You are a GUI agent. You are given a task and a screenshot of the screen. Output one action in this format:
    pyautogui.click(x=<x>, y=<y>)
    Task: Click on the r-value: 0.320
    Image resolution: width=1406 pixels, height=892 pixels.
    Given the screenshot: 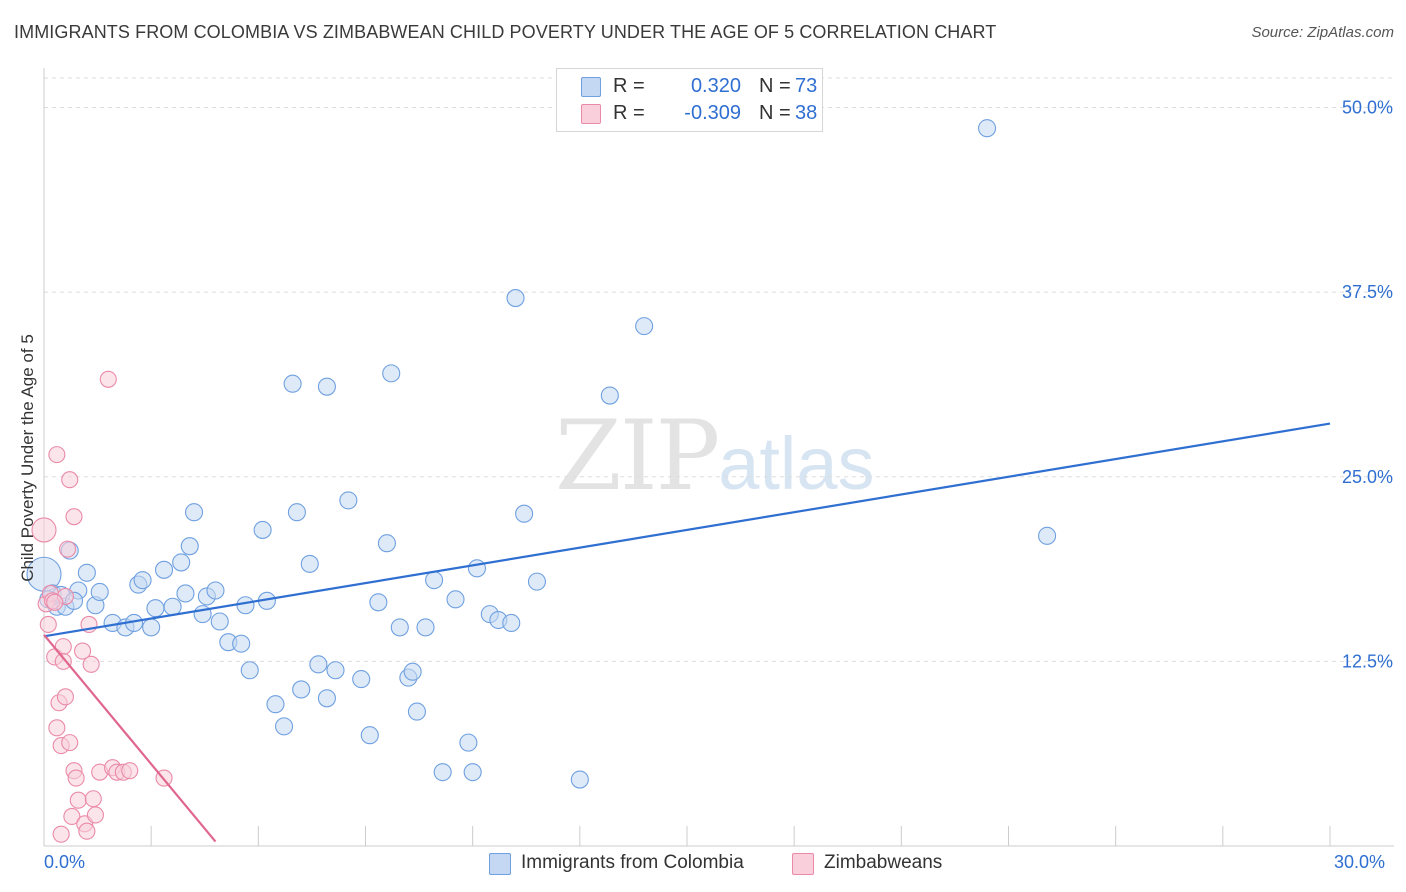 What is the action you would take?
    pyautogui.click(x=715, y=86)
    